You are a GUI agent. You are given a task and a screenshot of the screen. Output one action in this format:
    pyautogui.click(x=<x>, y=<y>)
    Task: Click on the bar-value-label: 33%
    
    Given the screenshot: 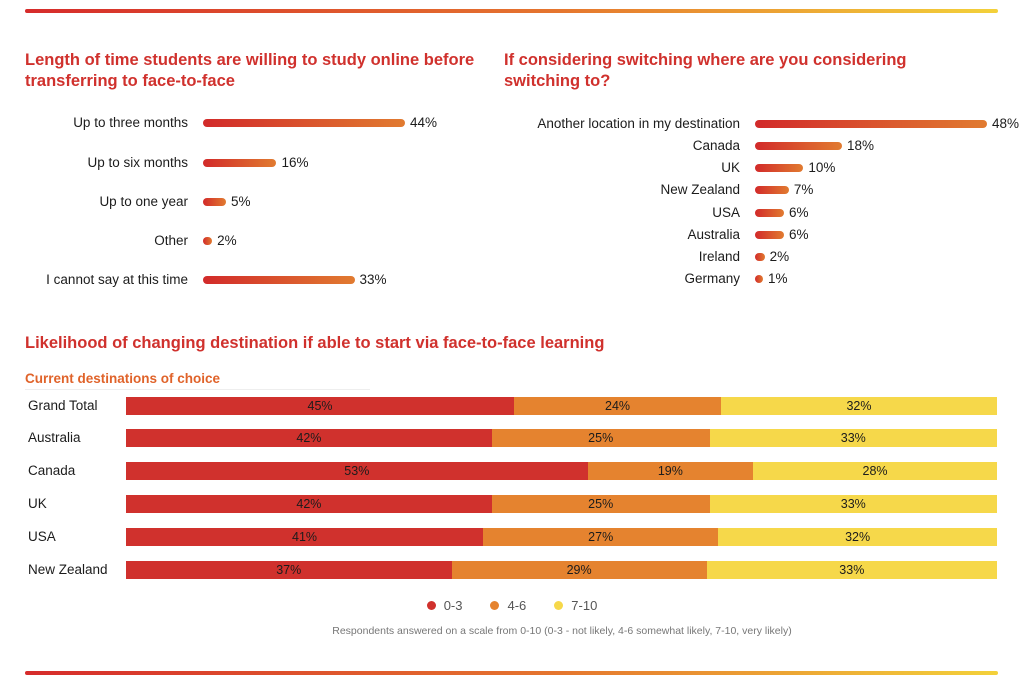 What is the action you would take?
    pyautogui.click(x=373, y=279)
    